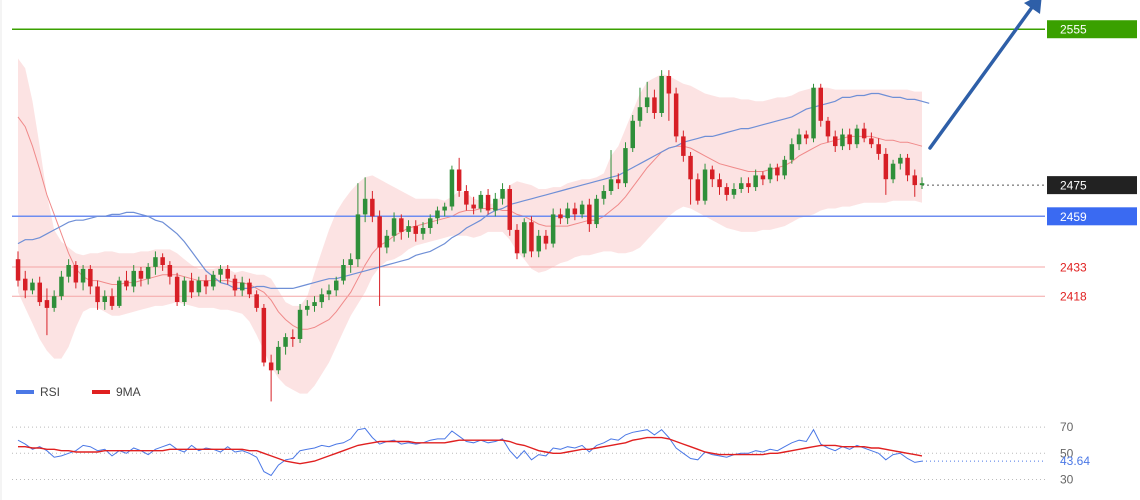 This screenshot has width=1140, height=500. I want to click on level-label-2459: 2459, so click(1092, 216).